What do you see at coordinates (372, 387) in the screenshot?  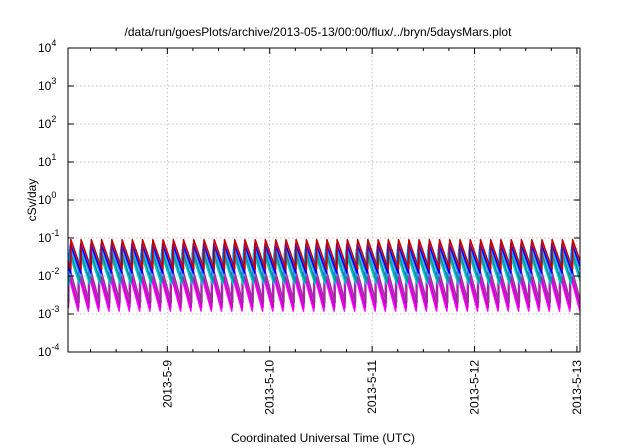 I see `x-tick-label: 2013-5-11` at bounding box center [372, 387].